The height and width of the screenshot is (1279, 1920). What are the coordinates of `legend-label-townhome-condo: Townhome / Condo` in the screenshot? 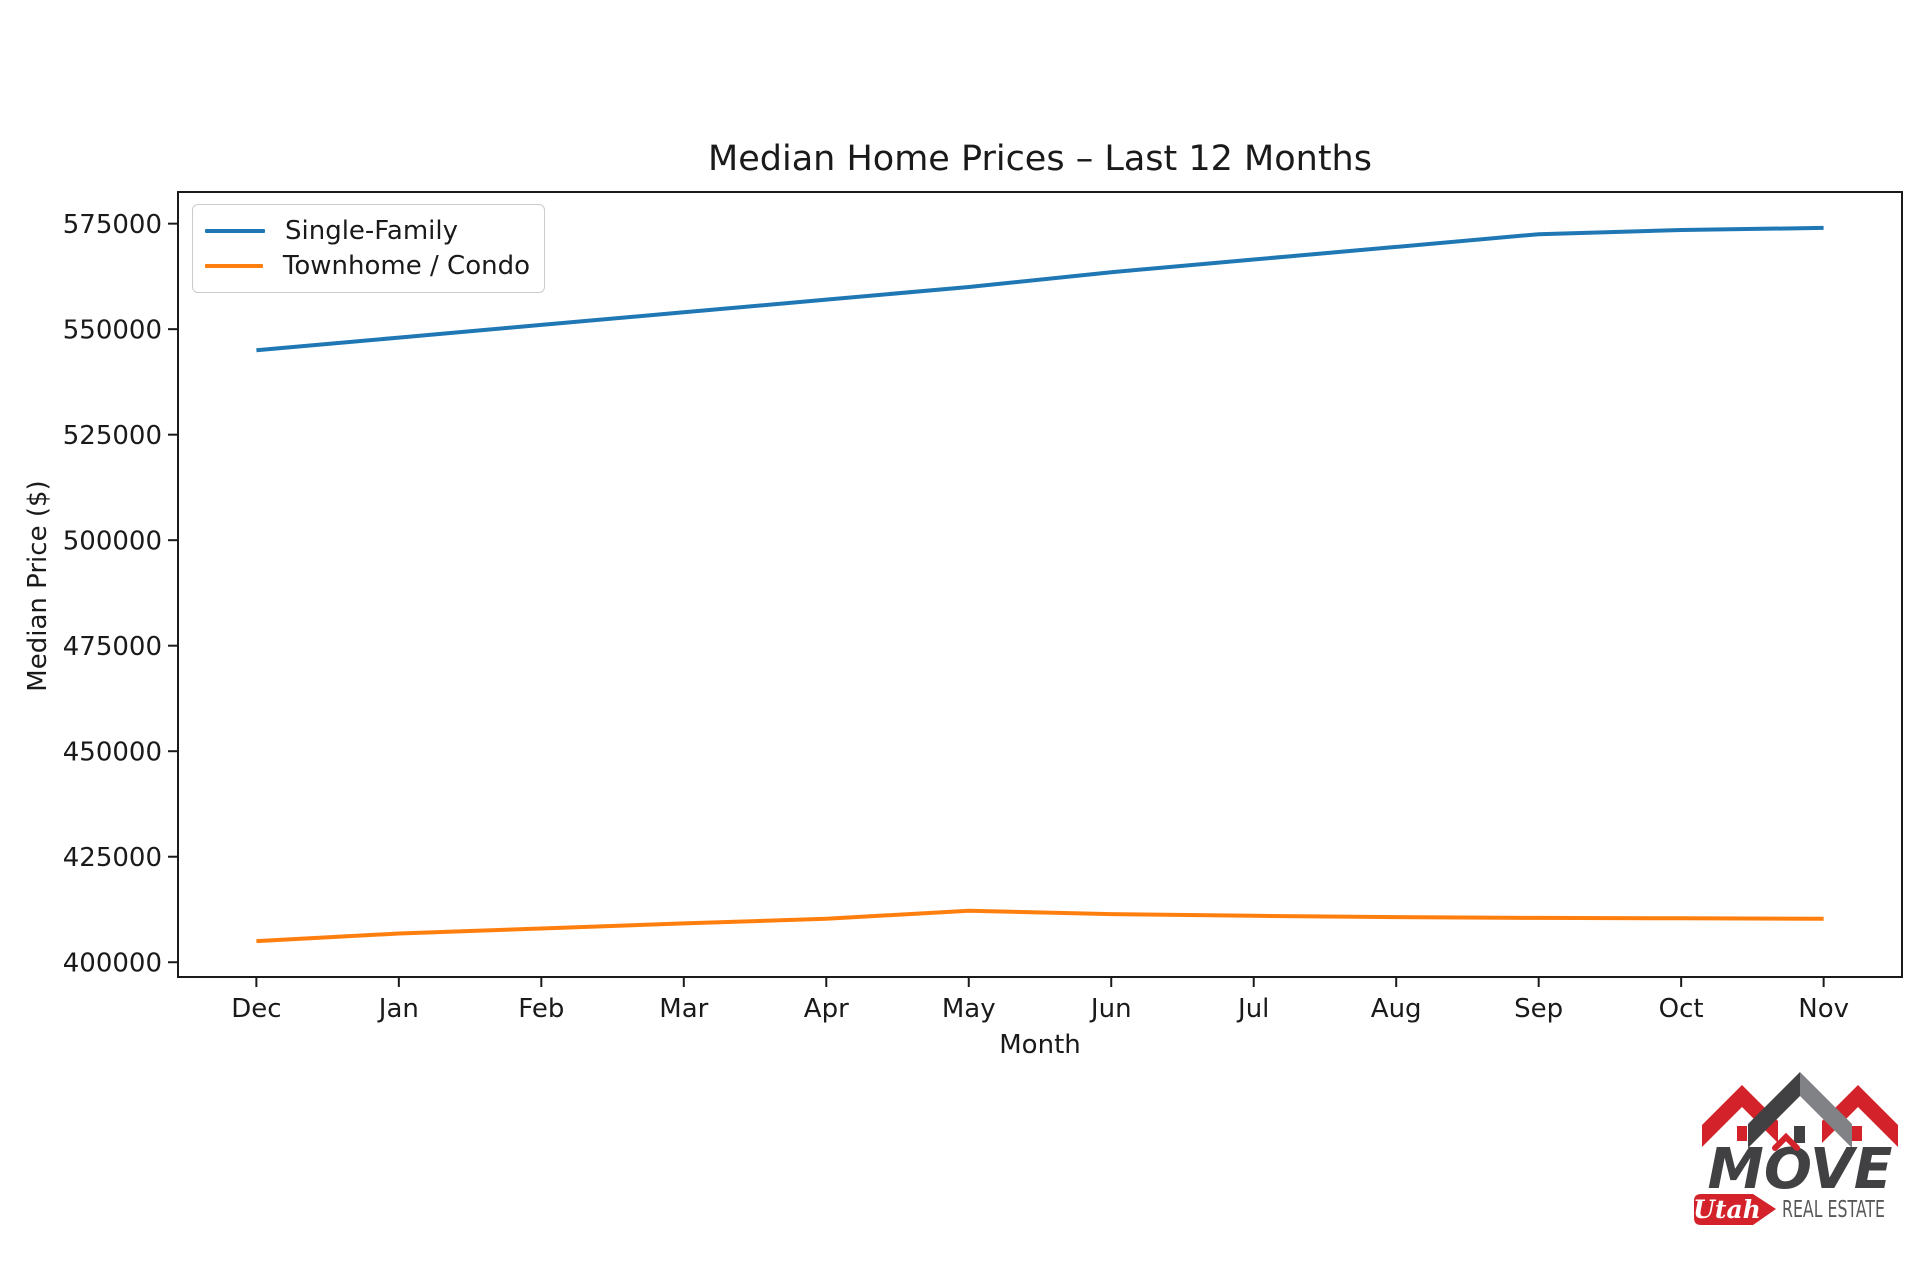 It's located at (406, 266).